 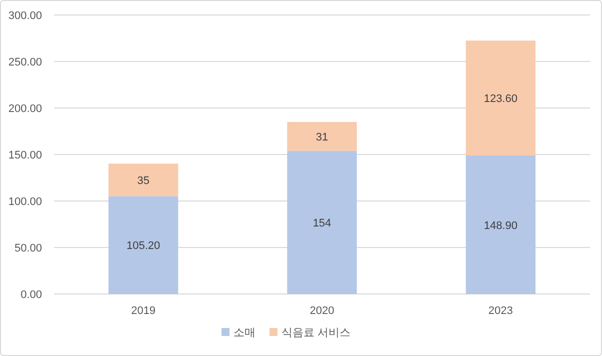 What do you see at coordinates (500, 311) in the screenshot?
I see `x-tick-label: 2023` at bounding box center [500, 311].